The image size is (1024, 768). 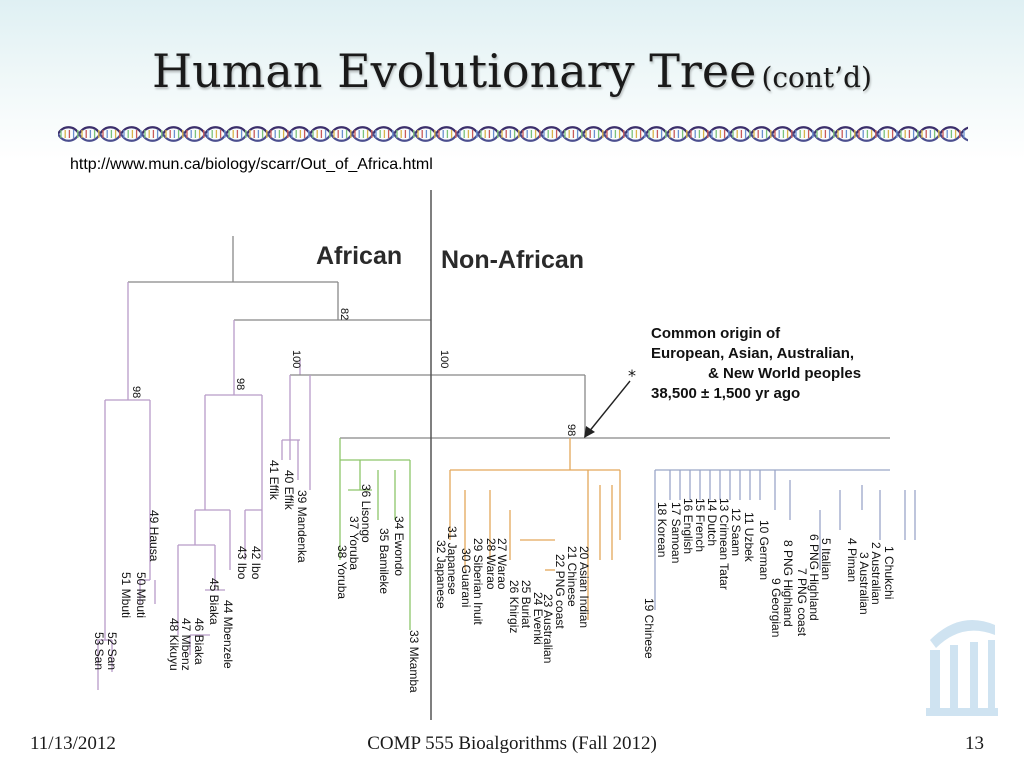 I want to click on leaf-label: 21 Chinese, so click(x=572, y=576).